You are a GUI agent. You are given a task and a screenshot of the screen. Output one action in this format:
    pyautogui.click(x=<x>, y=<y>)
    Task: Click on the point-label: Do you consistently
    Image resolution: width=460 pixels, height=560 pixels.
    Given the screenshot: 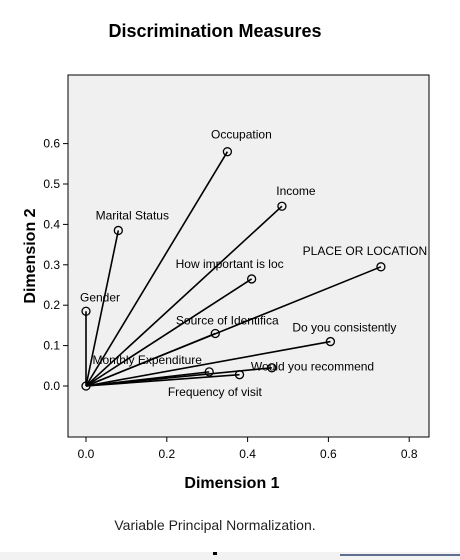 What is the action you would take?
    pyautogui.click(x=344, y=328)
    